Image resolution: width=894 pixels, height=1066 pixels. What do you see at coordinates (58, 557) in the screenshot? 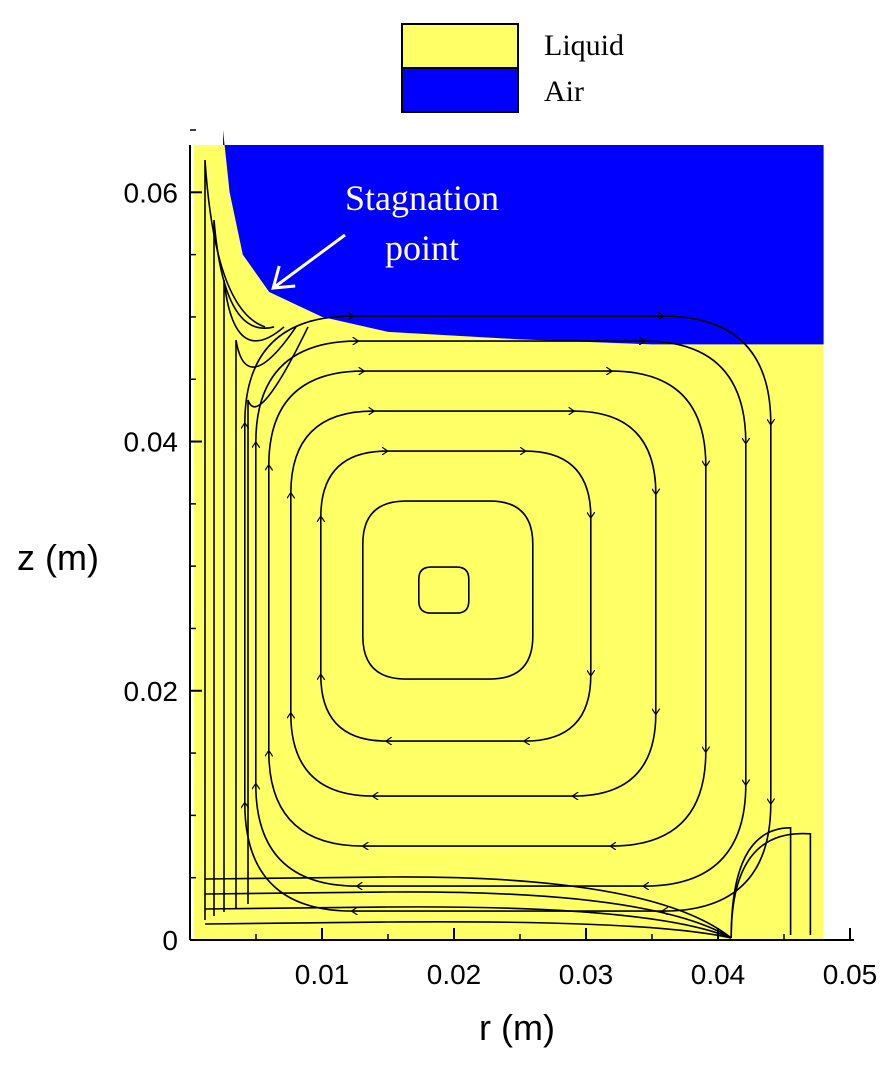
I see `y-axis-title: z (m)` at bounding box center [58, 557].